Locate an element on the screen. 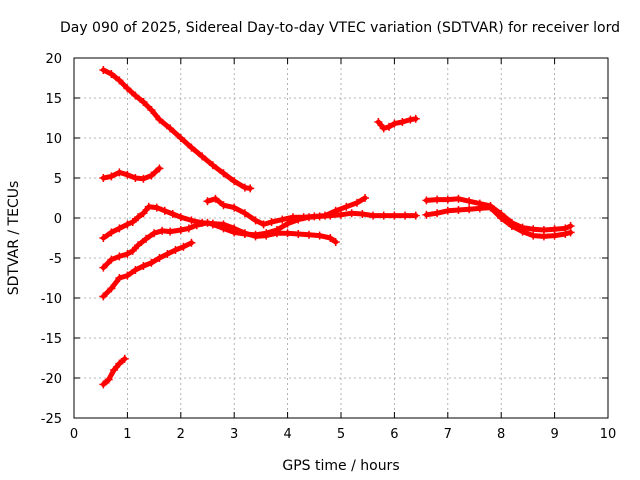 The width and height of the screenshot is (640, 480). x-tick-label: 0 is located at coordinates (74, 434).